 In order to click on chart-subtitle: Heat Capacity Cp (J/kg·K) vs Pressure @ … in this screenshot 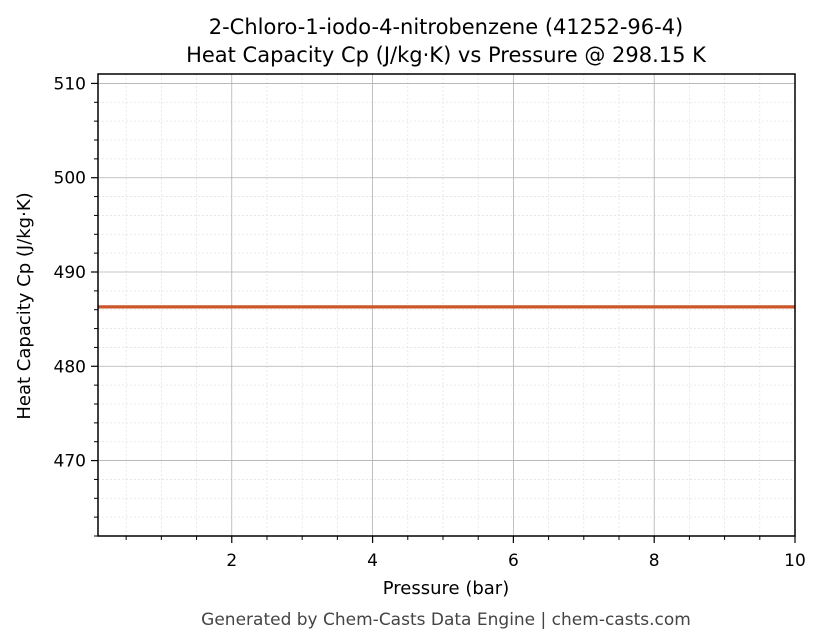, I will do `click(446, 55)`.